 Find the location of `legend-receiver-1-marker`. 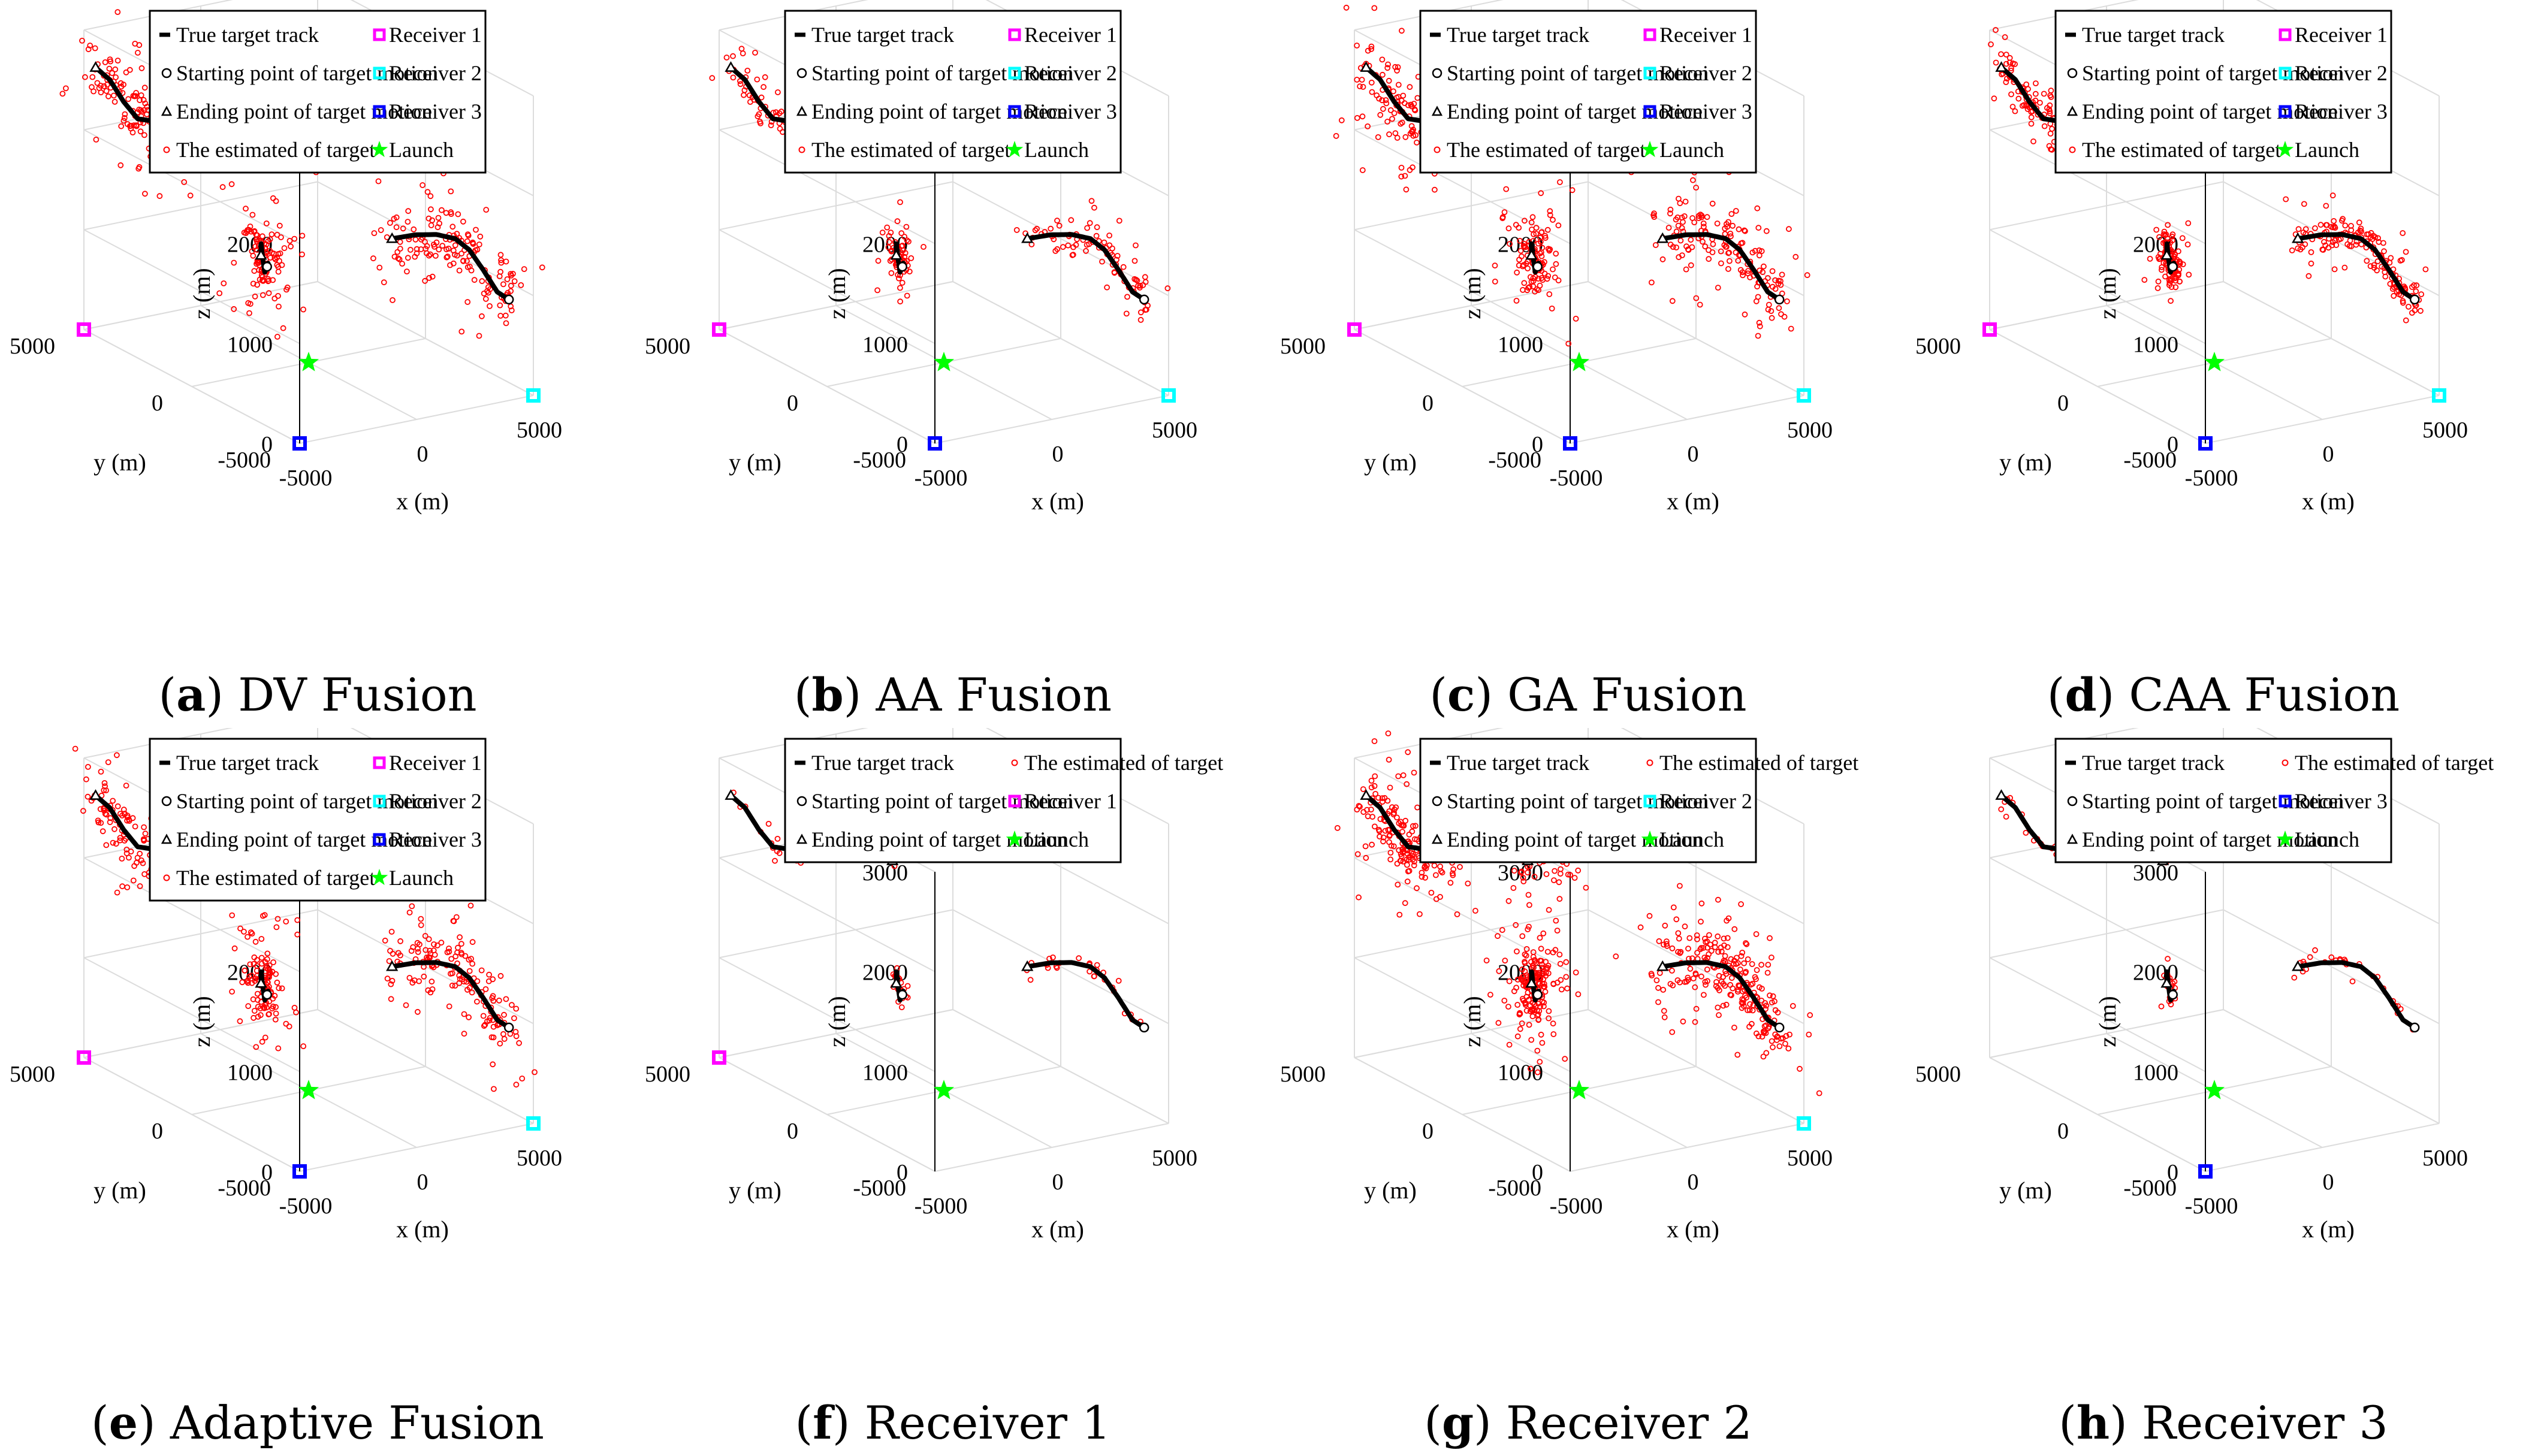

legend-receiver-1-marker is located at coordinates (1015, 34).